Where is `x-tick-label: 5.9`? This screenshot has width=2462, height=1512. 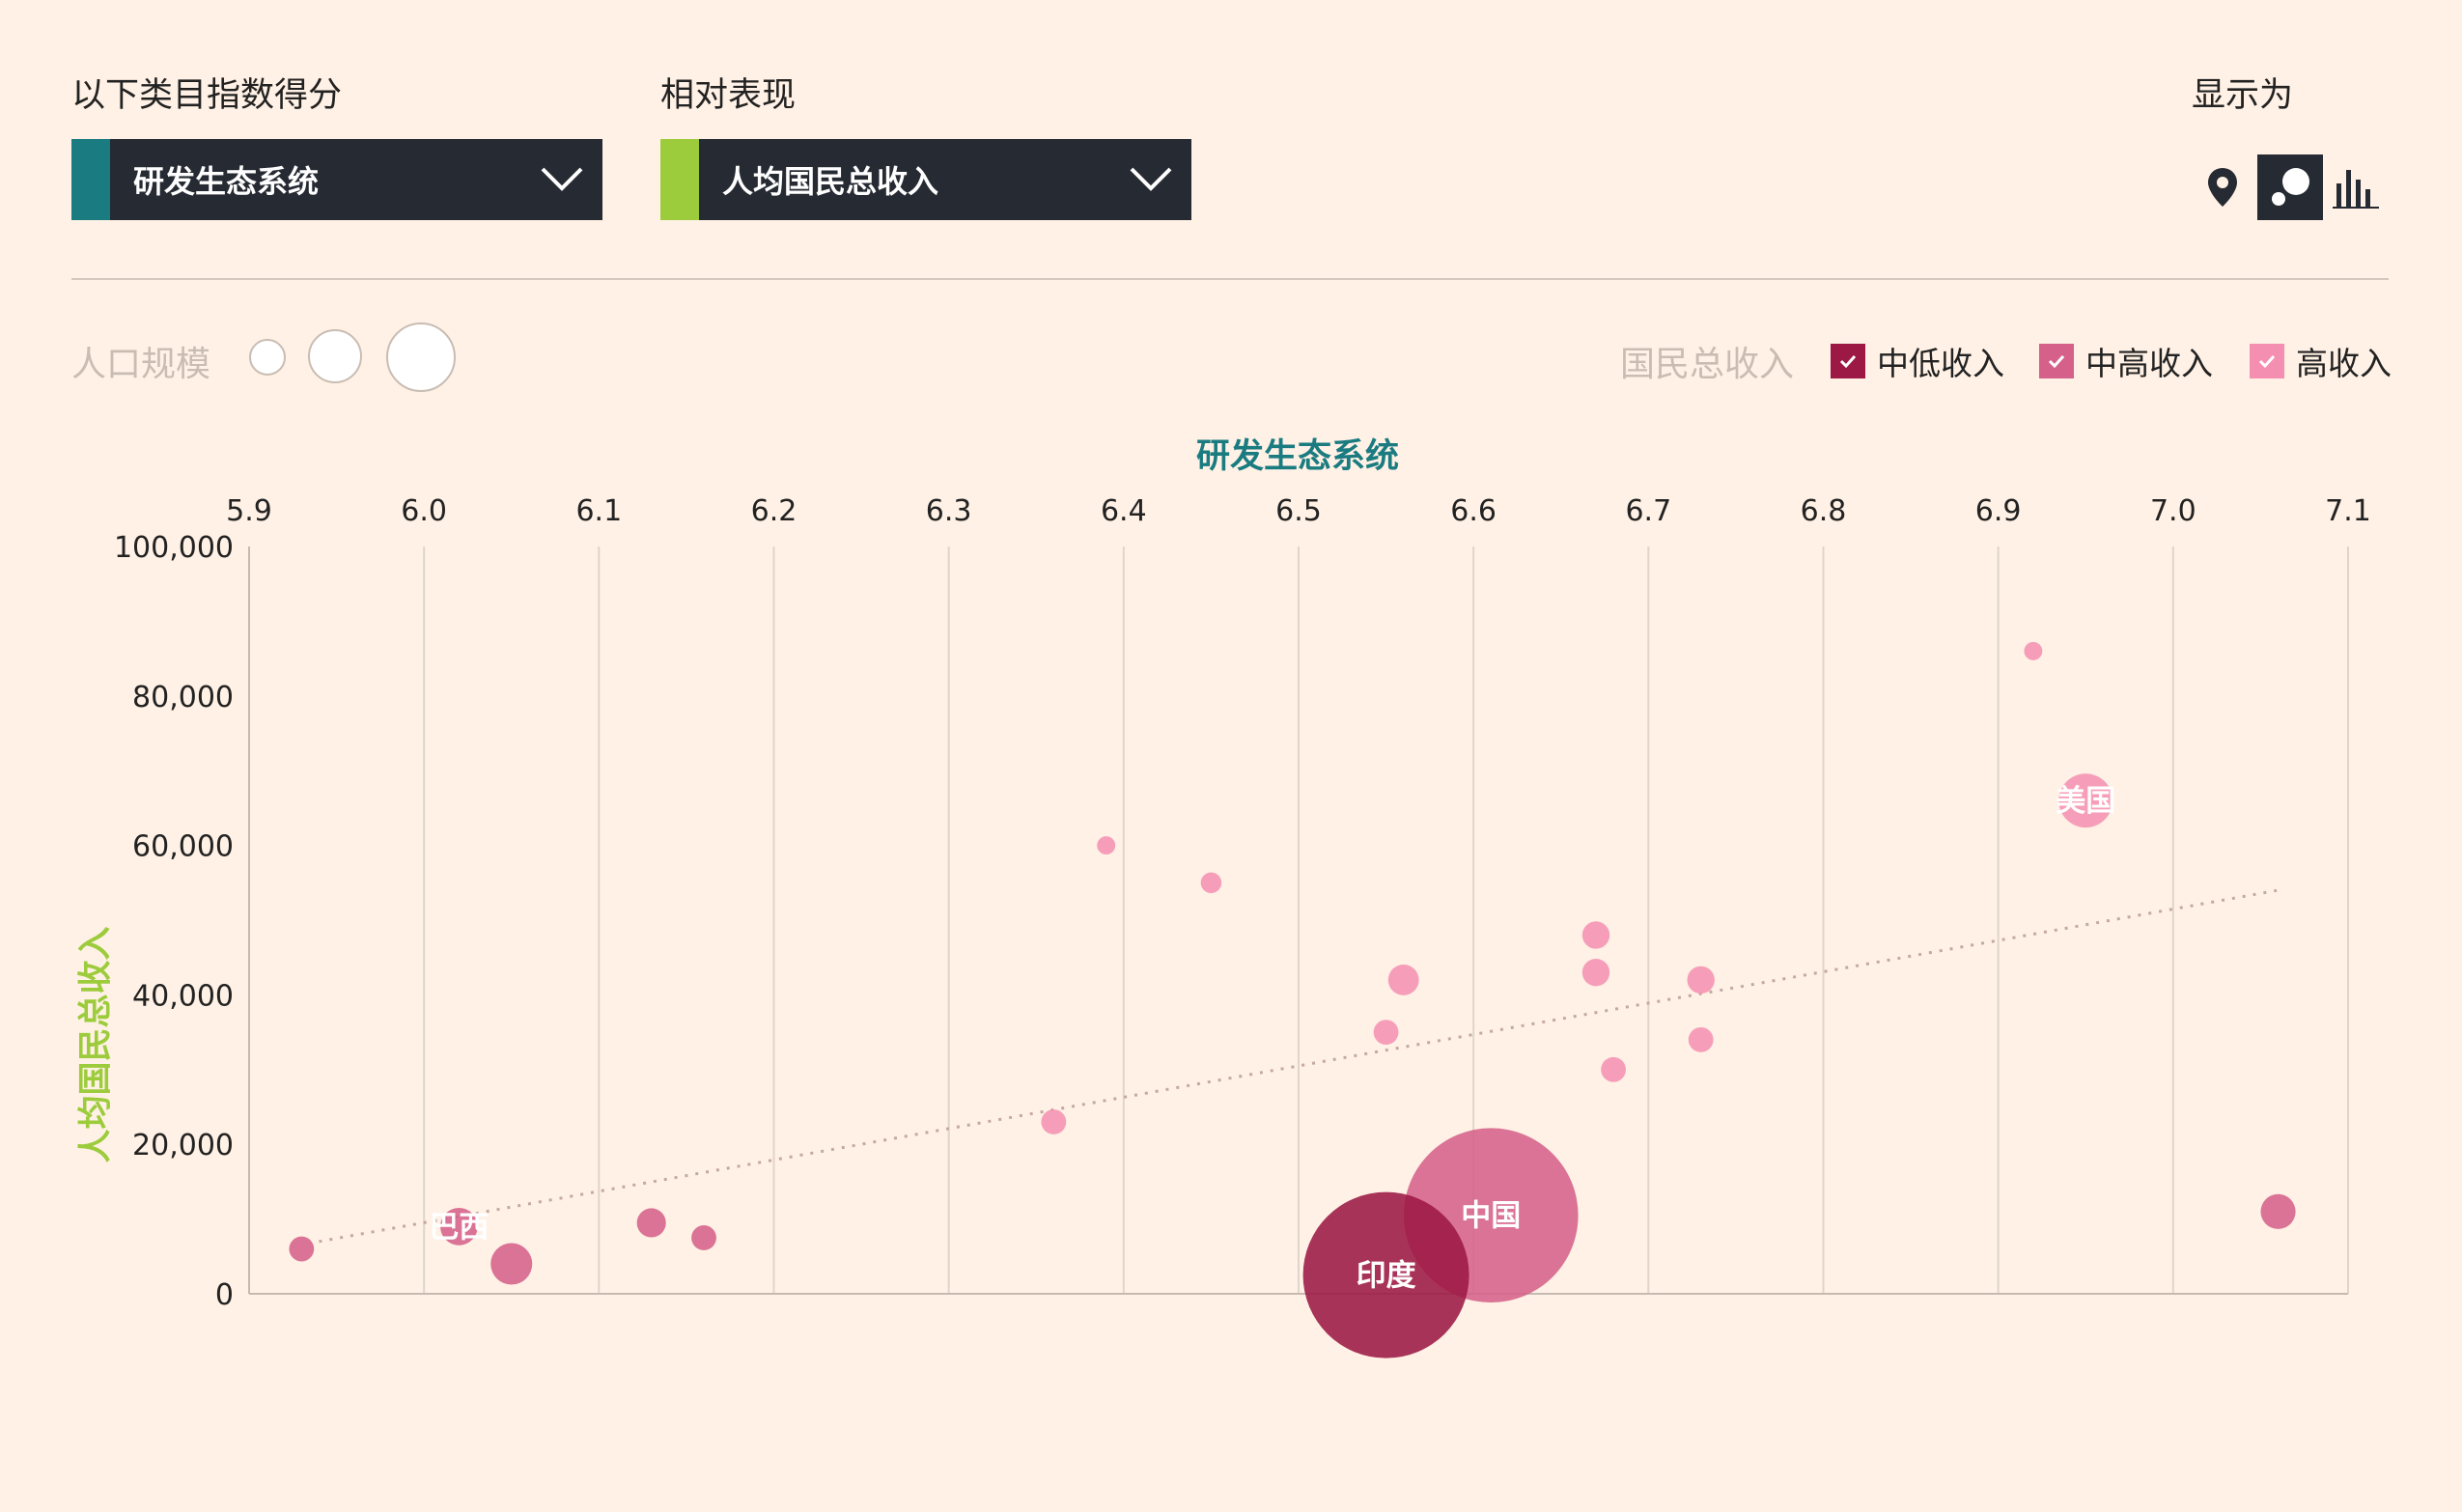
x-tick-label: 5.9 is located at coordinates (249, 511).